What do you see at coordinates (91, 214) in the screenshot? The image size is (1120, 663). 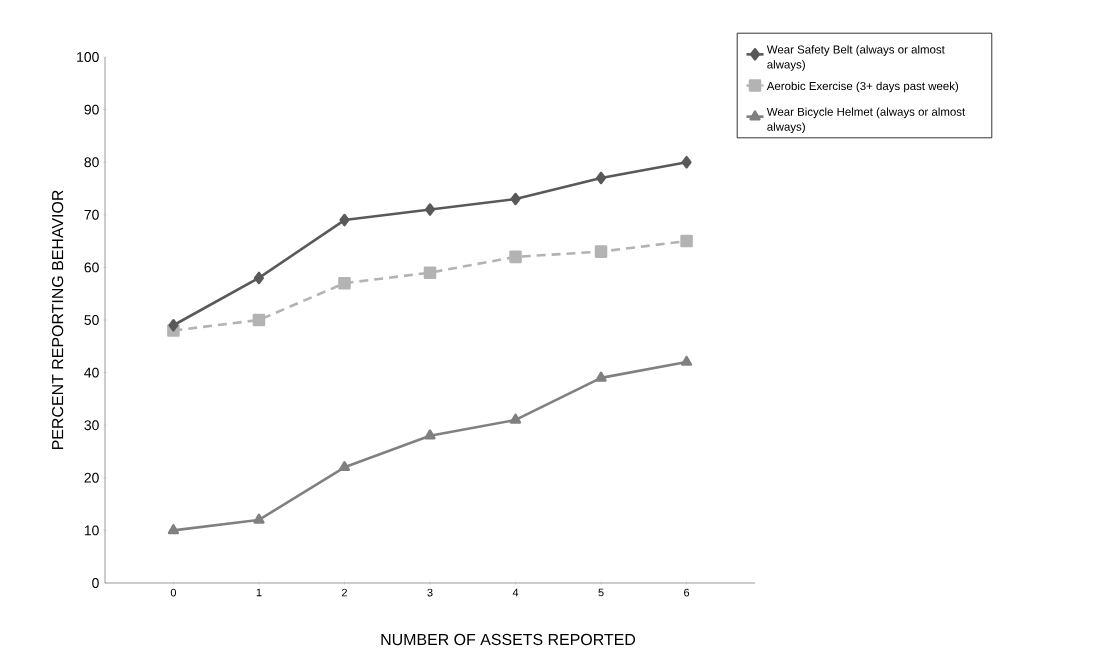 I see `y-tick-label: 70` at bounding box center [91, 214].